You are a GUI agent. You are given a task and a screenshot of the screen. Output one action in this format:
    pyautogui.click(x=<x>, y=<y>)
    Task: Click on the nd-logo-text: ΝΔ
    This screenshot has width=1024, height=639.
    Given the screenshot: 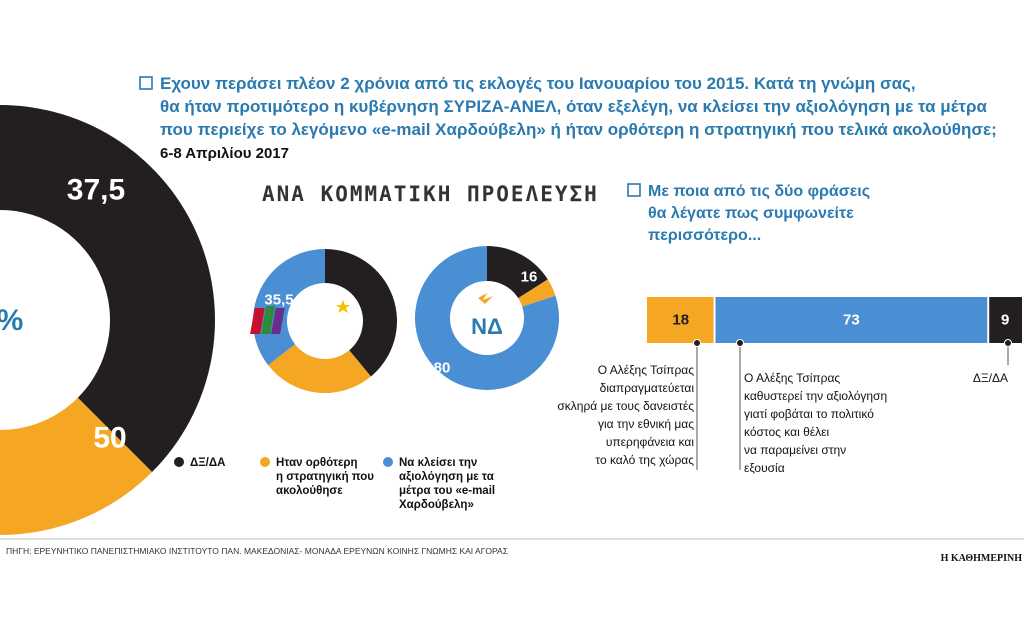 What is the action you would take?
    pyautogui.click(x=487, y=326)
    